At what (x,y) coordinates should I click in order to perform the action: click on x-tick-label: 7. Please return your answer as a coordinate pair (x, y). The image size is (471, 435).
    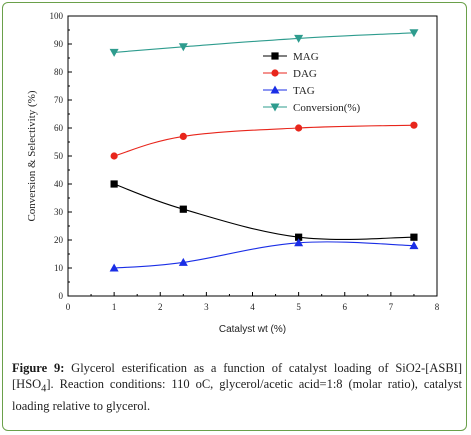
    Looking at the image, I should click on (391, 307).